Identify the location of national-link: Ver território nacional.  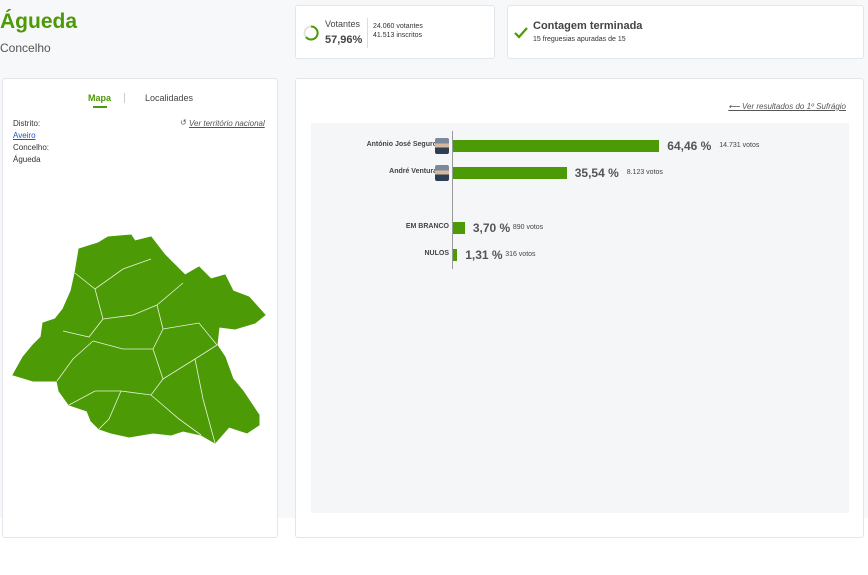
(227, 123).